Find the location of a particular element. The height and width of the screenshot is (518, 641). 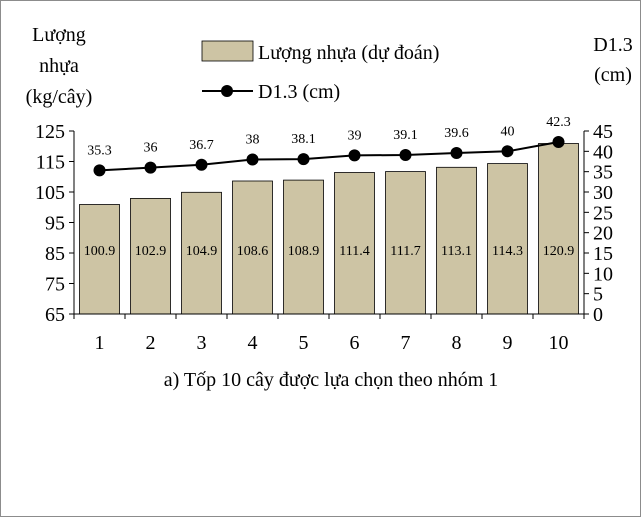

line-layer is located at coordinates (329, 156).